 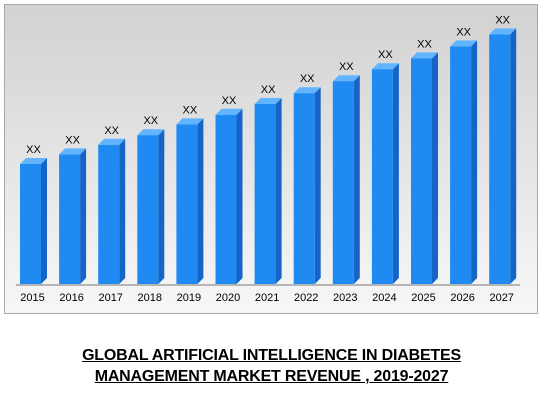 I want to click on bar-2024, so click(x=385, y=174).